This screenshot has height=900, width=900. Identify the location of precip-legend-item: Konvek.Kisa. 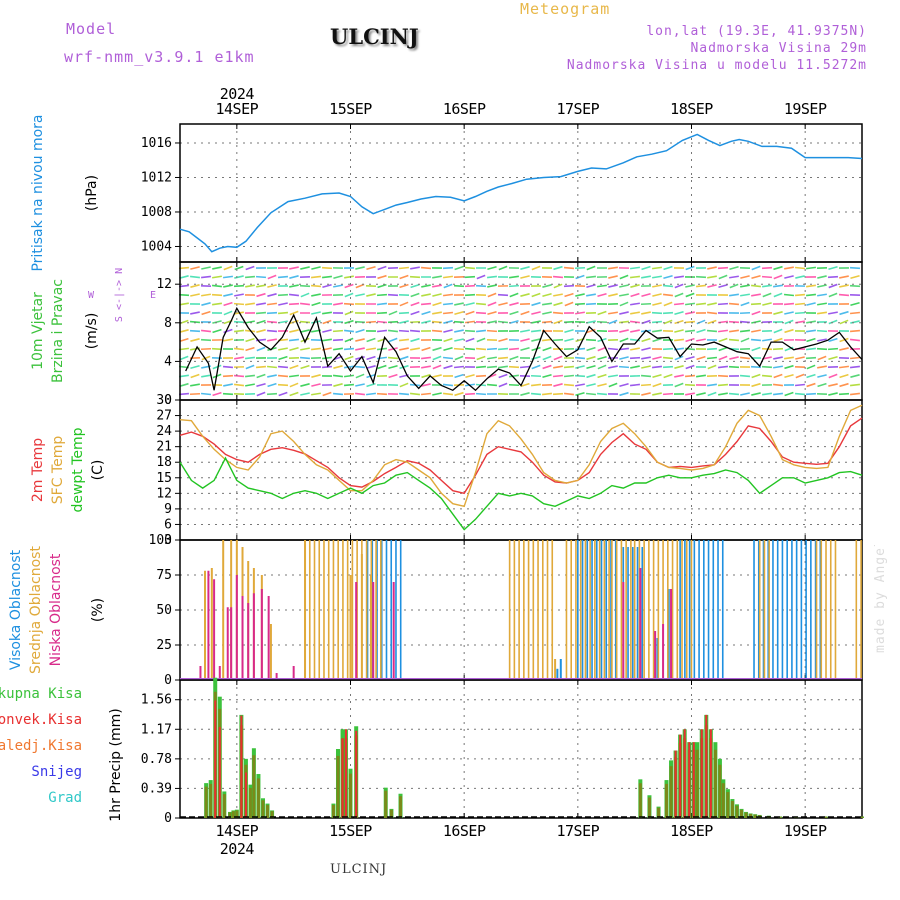
(41, 720).